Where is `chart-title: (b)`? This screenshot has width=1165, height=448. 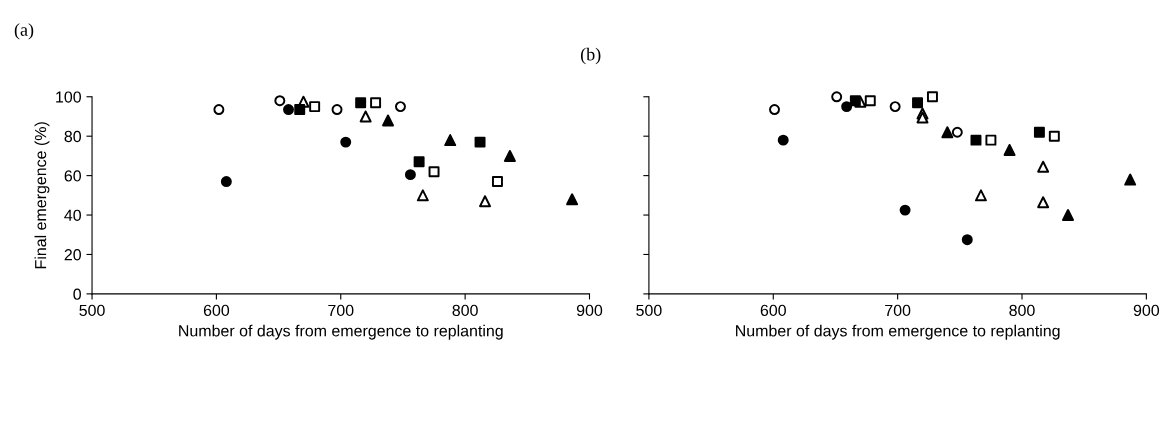
chart-title: (b) is located at coordinates (590, 56).